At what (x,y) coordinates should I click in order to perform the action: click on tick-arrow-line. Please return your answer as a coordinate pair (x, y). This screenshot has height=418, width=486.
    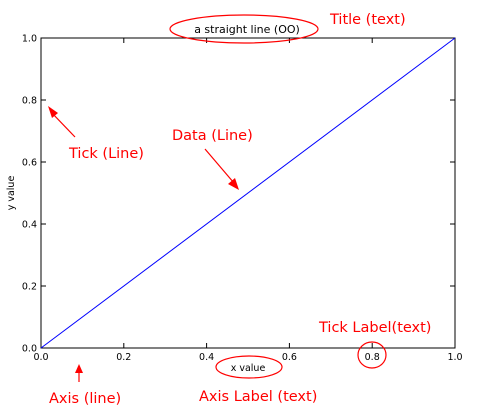
    Looking at the image, I should click on (63, 124).